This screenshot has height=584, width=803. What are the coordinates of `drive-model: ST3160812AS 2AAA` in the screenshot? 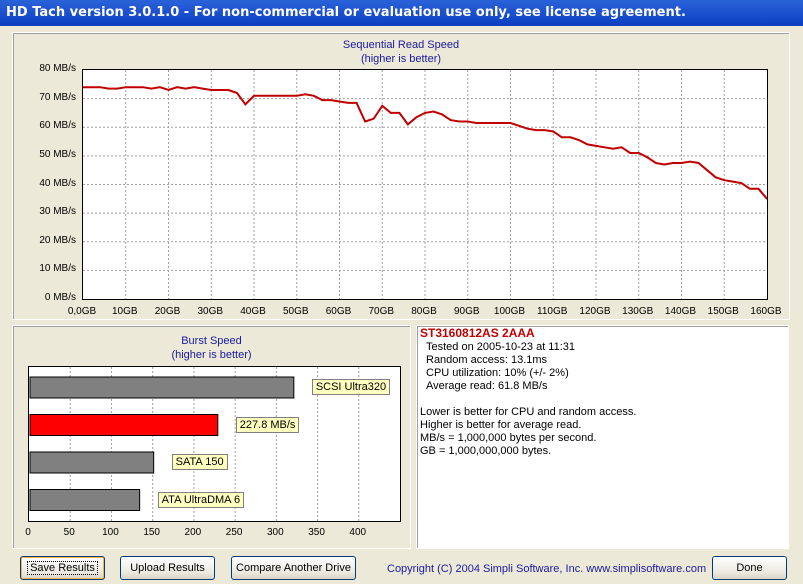 It's located at (477, 333).